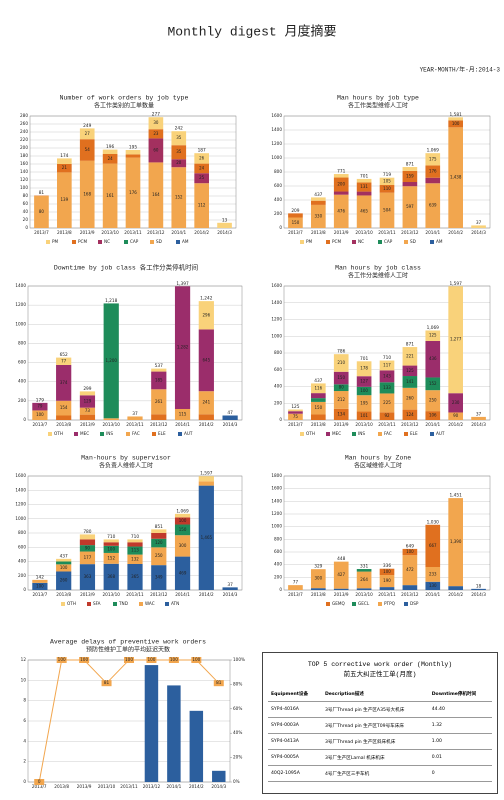 The image size is (504, 800). I want to click on segment-label: 260, so click(410, 398).